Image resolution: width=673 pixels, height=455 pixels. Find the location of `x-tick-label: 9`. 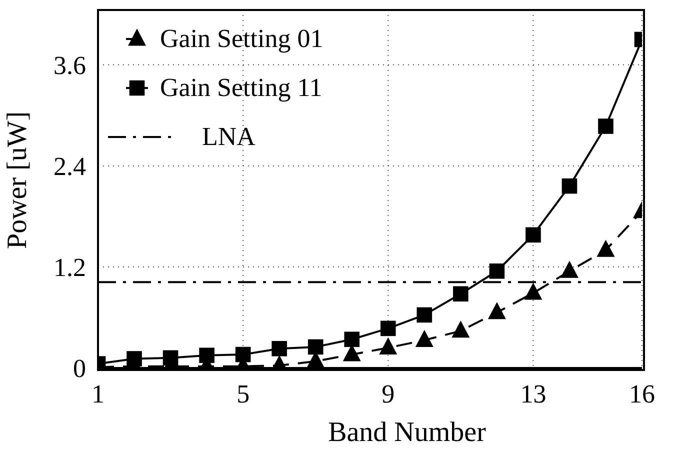

x-tick-label: 9 is located at coordinates (388, 393).